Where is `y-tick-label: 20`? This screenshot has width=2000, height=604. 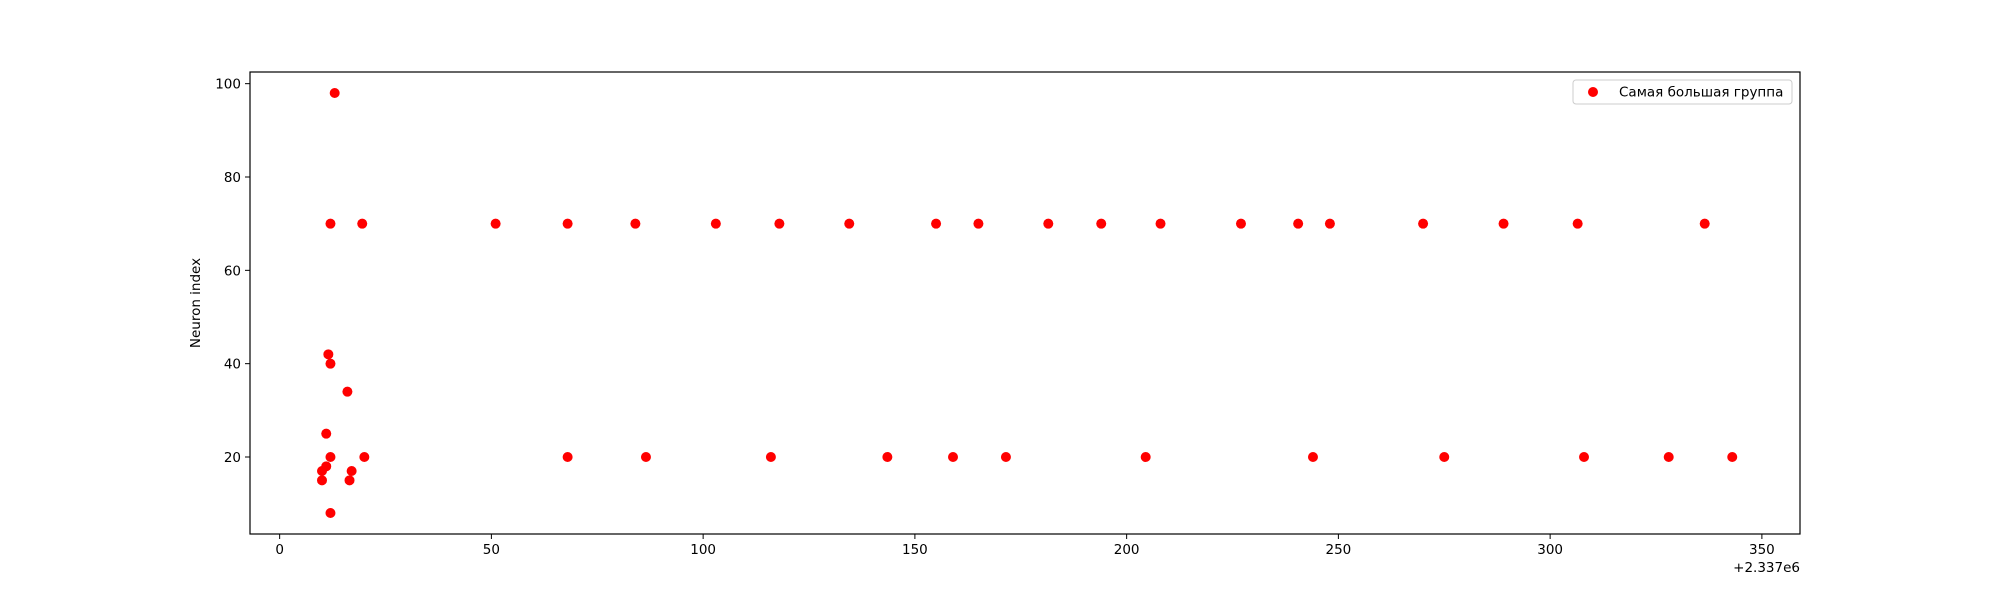
y-tick-label: 20 is located at coordinates (232, 458).